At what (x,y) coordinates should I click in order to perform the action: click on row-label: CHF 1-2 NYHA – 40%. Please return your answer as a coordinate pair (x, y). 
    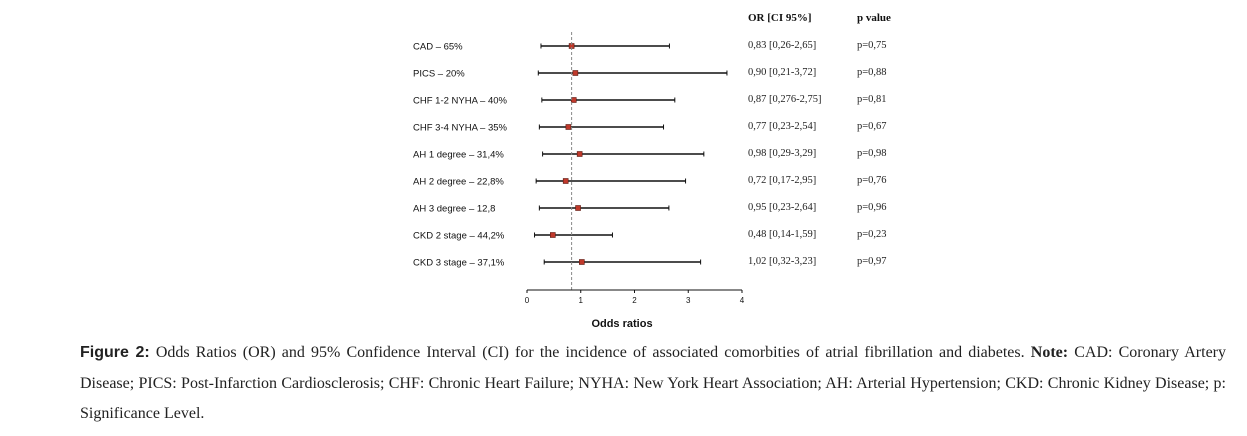
    Looking at the image, I should click on (460, 101).